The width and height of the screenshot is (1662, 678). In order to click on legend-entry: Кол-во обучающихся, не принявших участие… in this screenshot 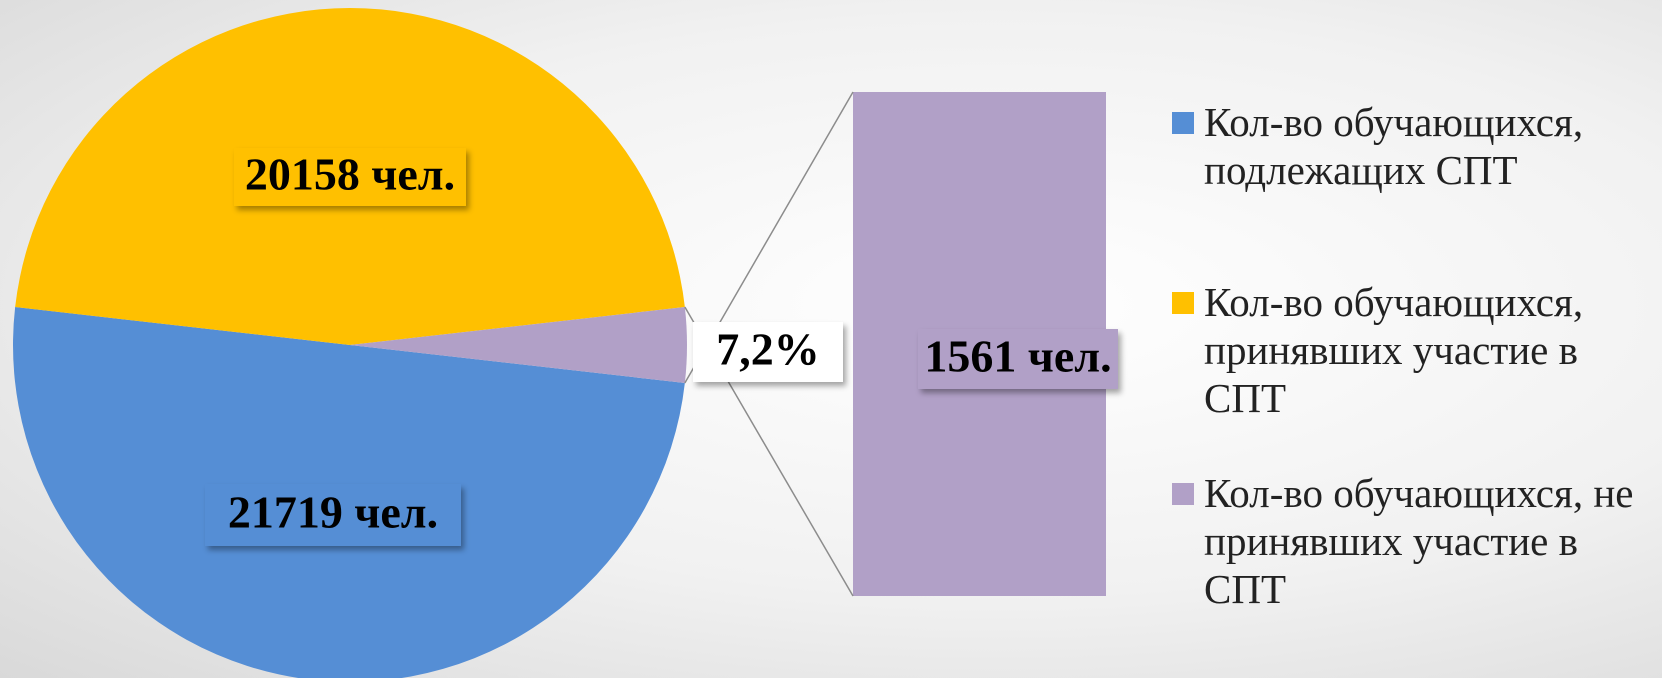, I will do `click(1412, 541)`.